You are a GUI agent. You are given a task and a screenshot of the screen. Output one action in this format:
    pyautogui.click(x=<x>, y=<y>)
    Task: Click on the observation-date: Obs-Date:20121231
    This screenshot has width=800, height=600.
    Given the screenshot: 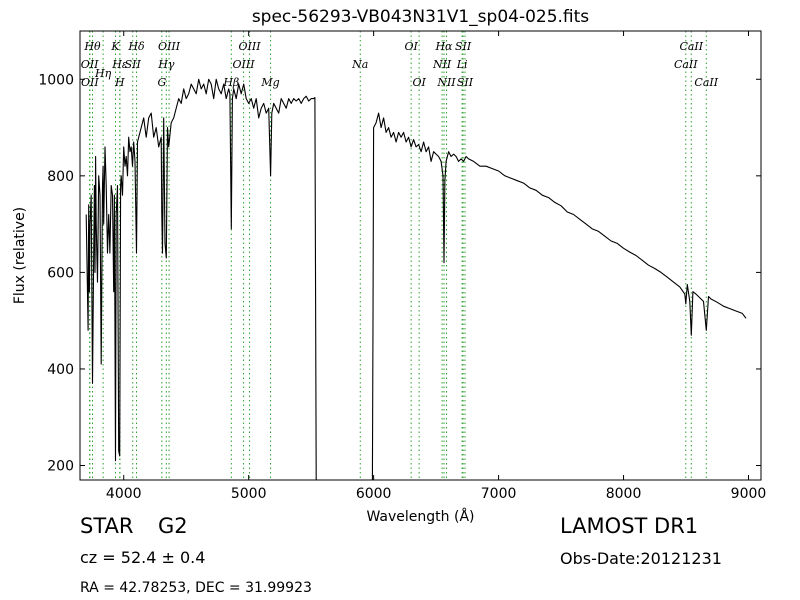 What is the action you would take?
    pyautogui.click(x=641, y=558)
    